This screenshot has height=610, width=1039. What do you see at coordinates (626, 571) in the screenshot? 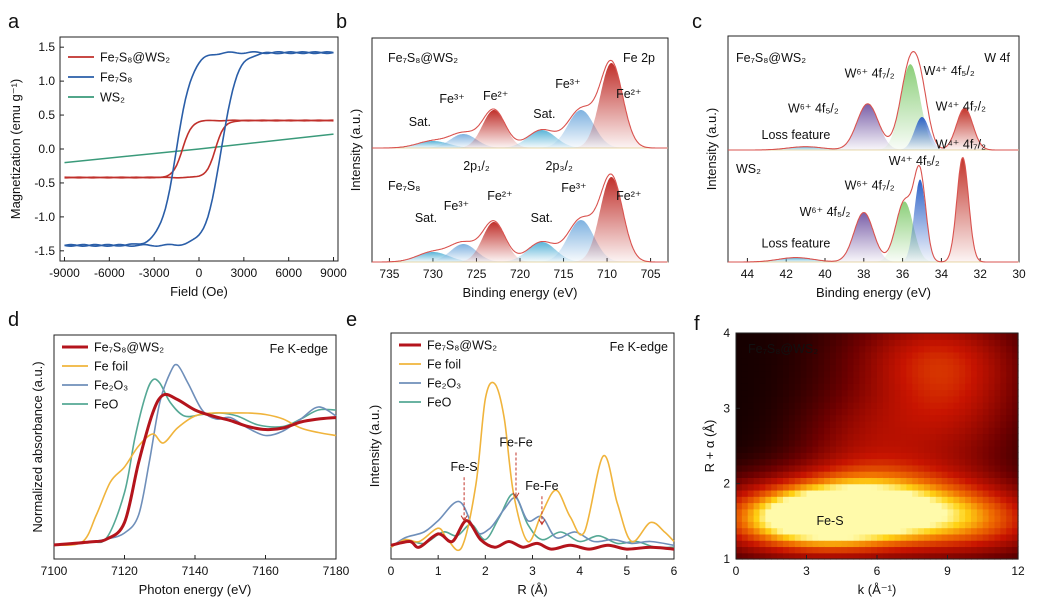
I see `x-tick-label: 5` at bounding box center [626, 571].